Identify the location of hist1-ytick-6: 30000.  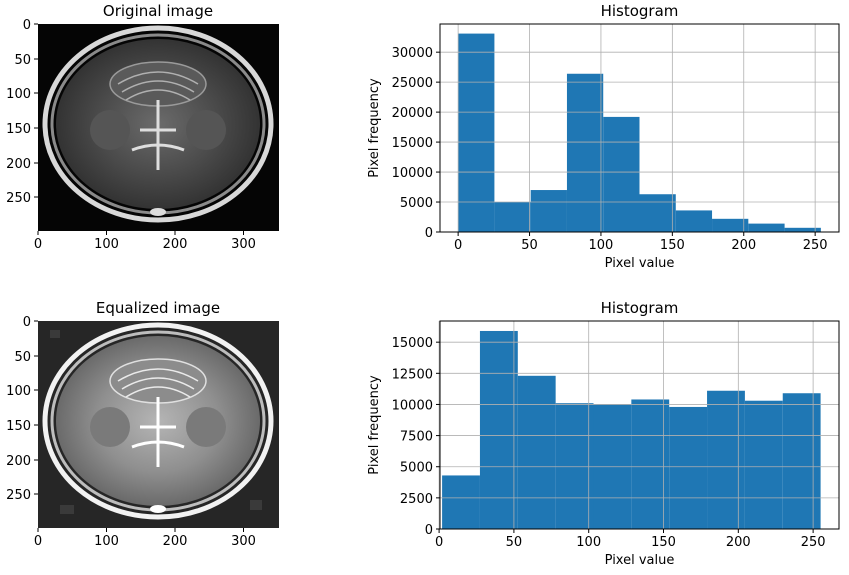
(412, 53).